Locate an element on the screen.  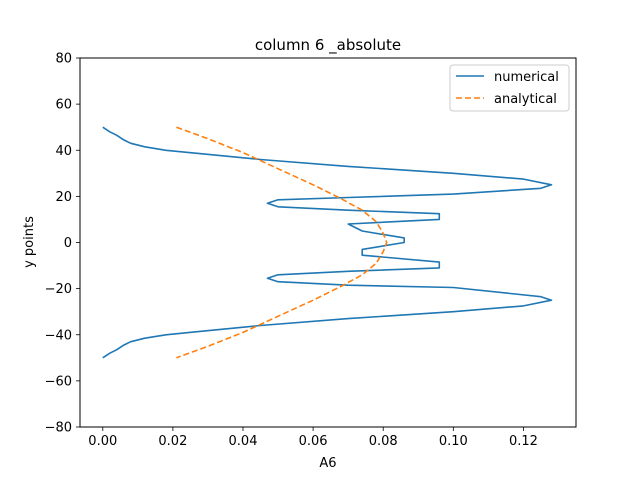
y-tick-label: 40 is located at coordinates (63, 151).